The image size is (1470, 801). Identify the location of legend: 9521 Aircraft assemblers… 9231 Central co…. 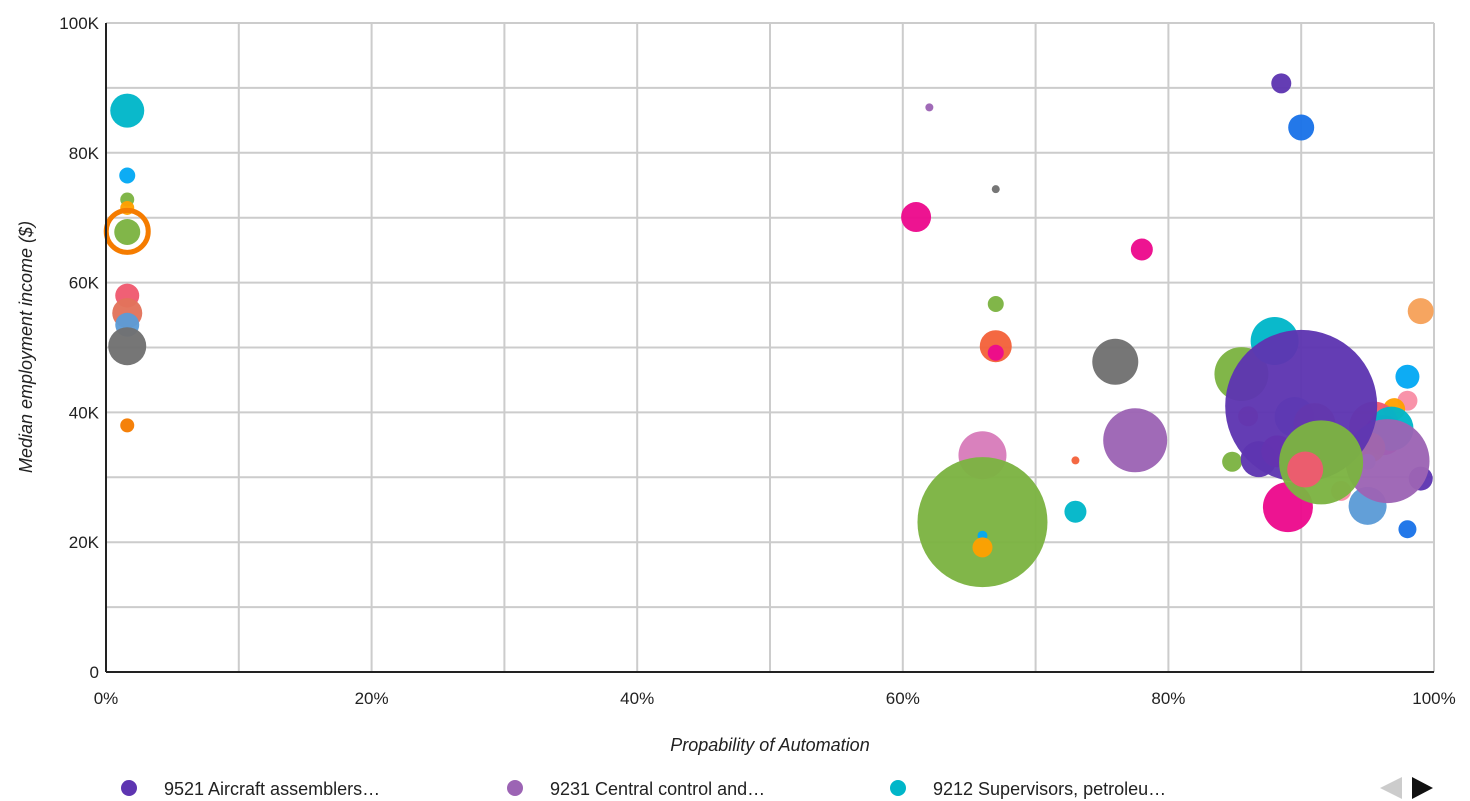
(643, 789).